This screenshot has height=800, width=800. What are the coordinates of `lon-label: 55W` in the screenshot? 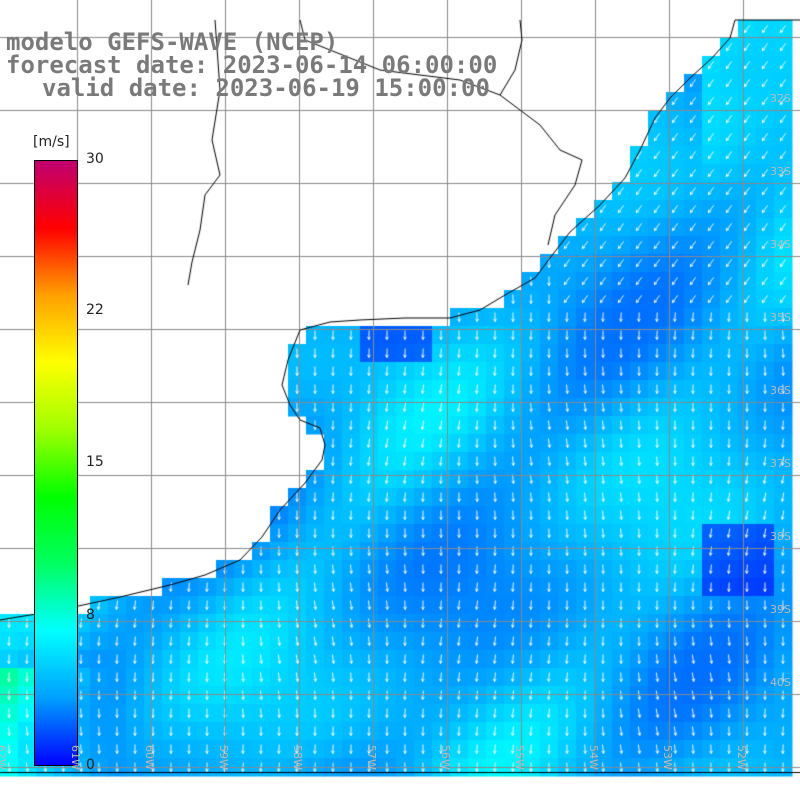 It's located at (519, 757).